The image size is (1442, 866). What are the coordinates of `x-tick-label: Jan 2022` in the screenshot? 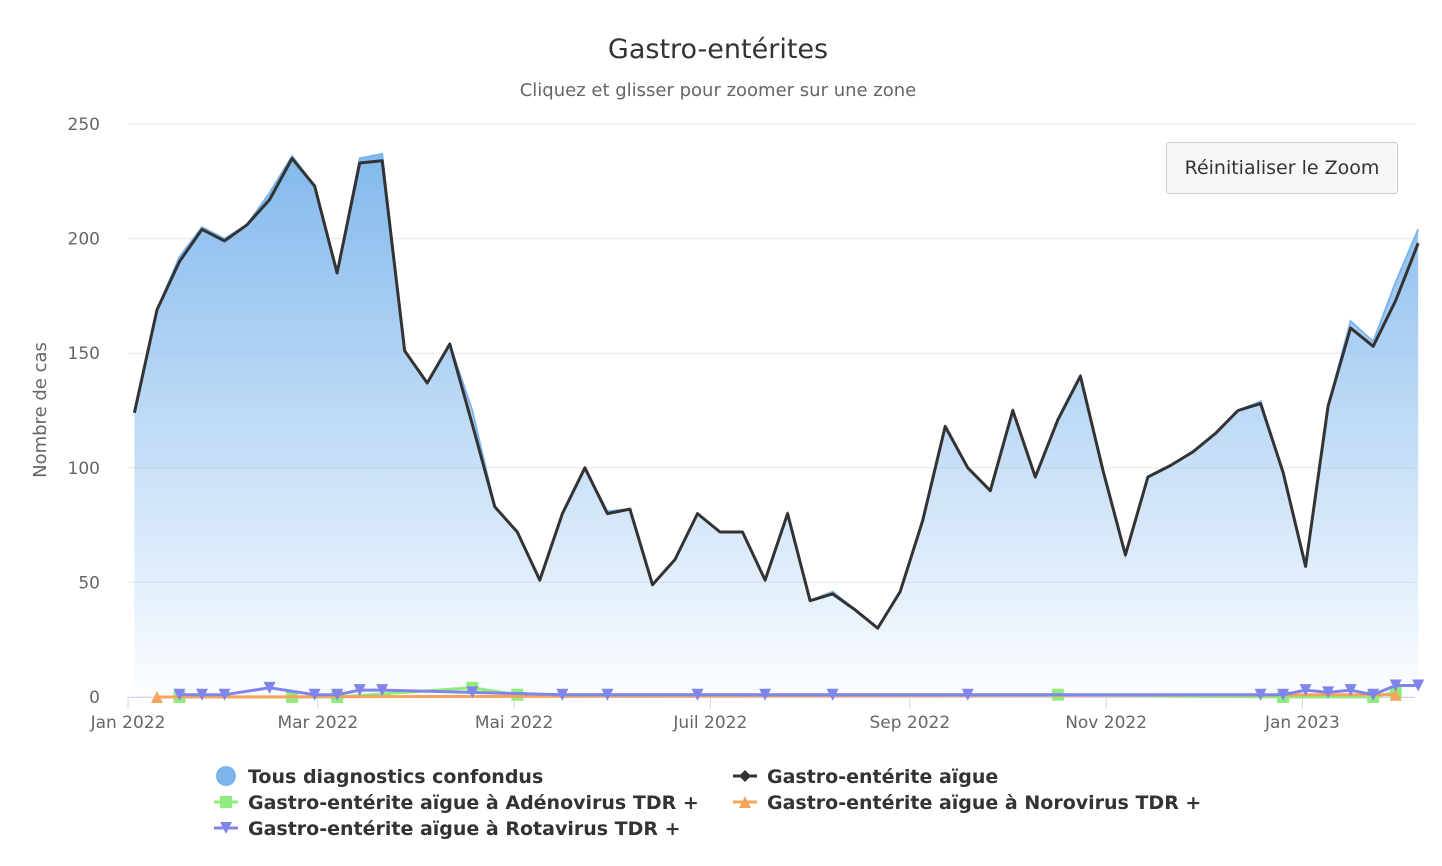 It's located at (128, 723).